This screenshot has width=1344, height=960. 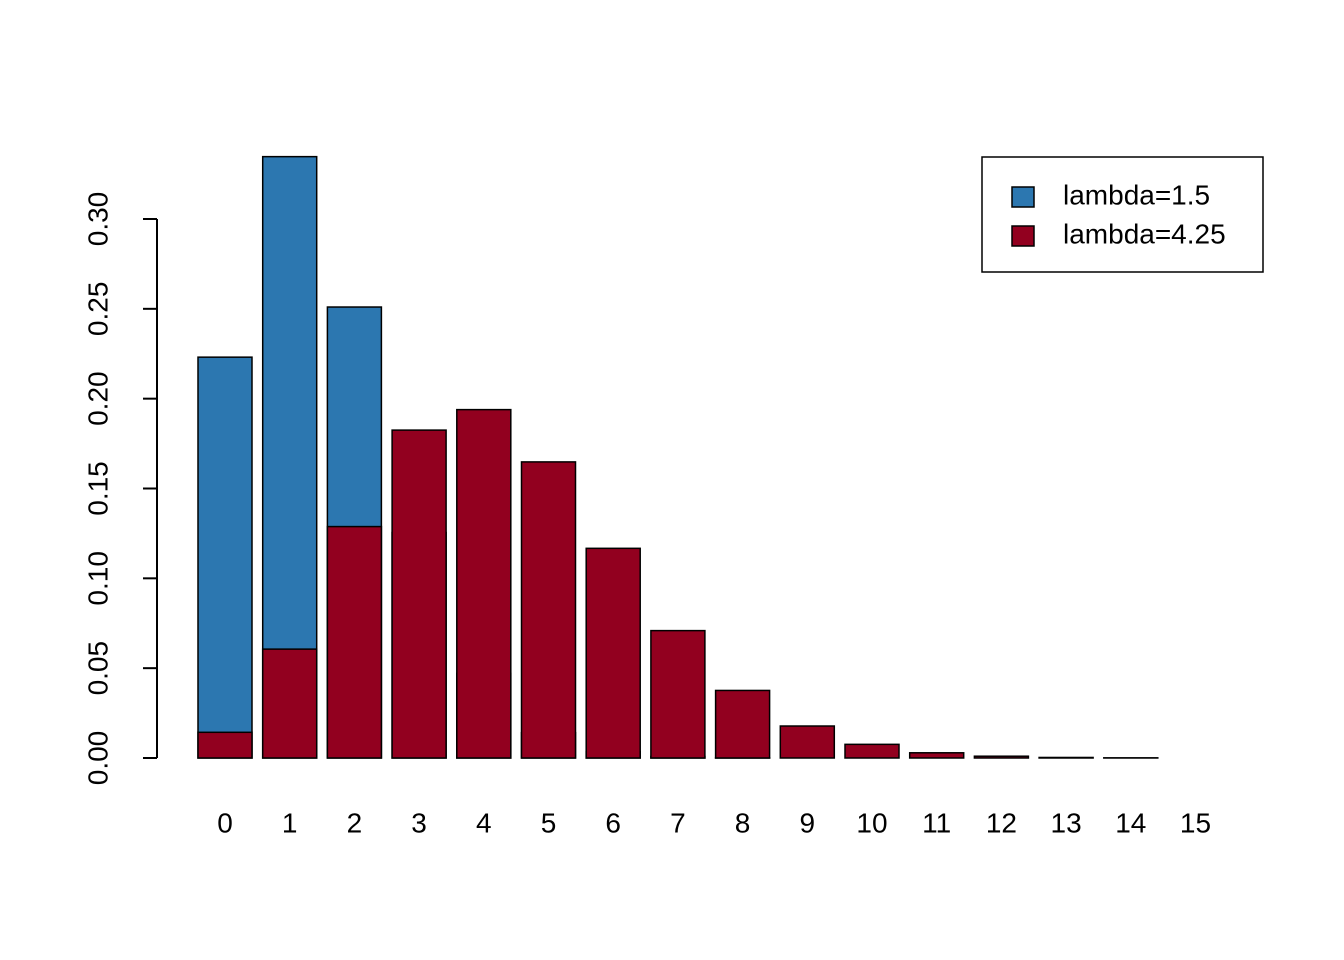 What do you see at coordinates (1136, 194) in the screenshot?
I see `legend-label: lambda=1.5` at bounding box center [1136, 194].